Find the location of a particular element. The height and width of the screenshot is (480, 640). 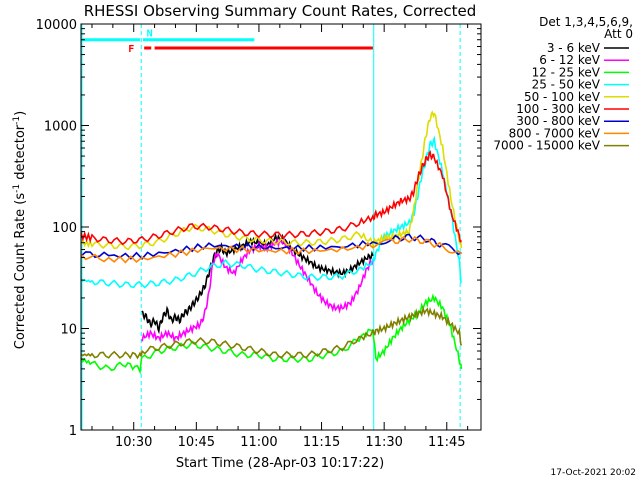

y-axis-label-sup2: -1 is located at coordinates (17, 120).